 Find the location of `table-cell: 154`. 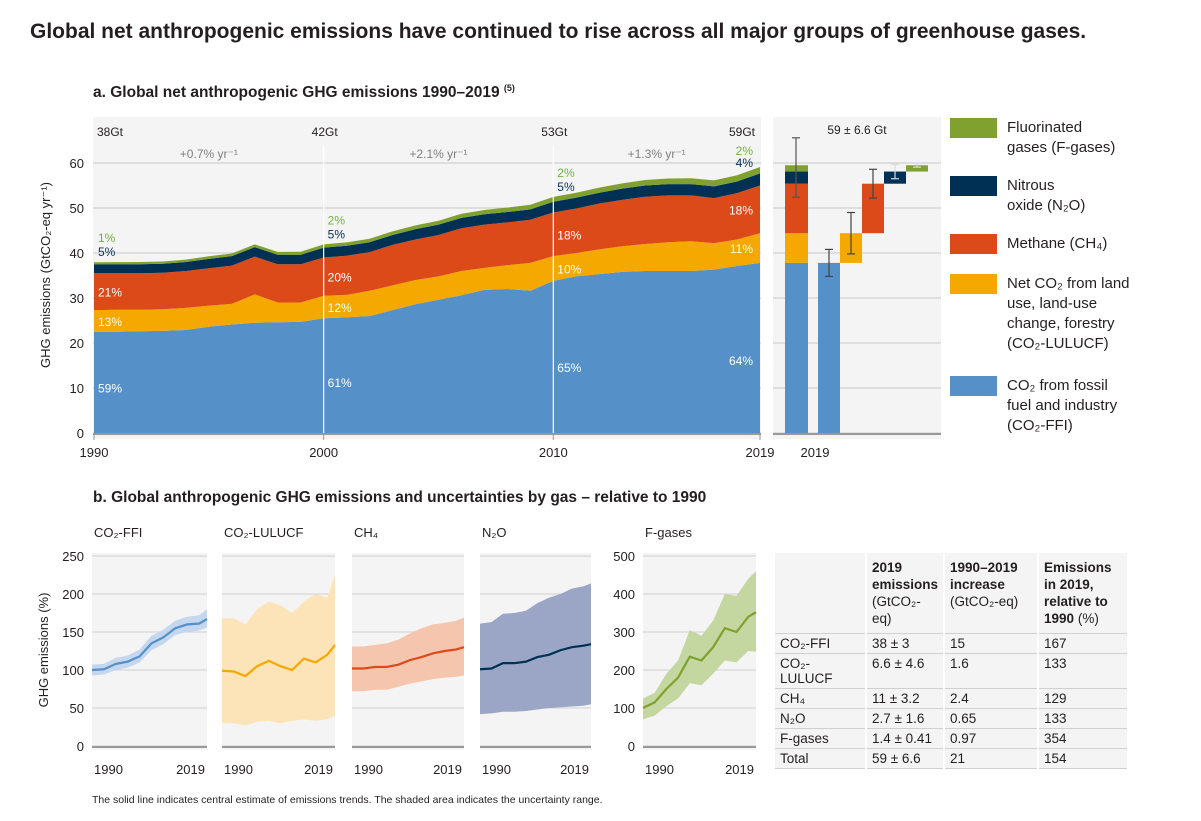

table-cell: 154 is located at coordinates (1084, 758).